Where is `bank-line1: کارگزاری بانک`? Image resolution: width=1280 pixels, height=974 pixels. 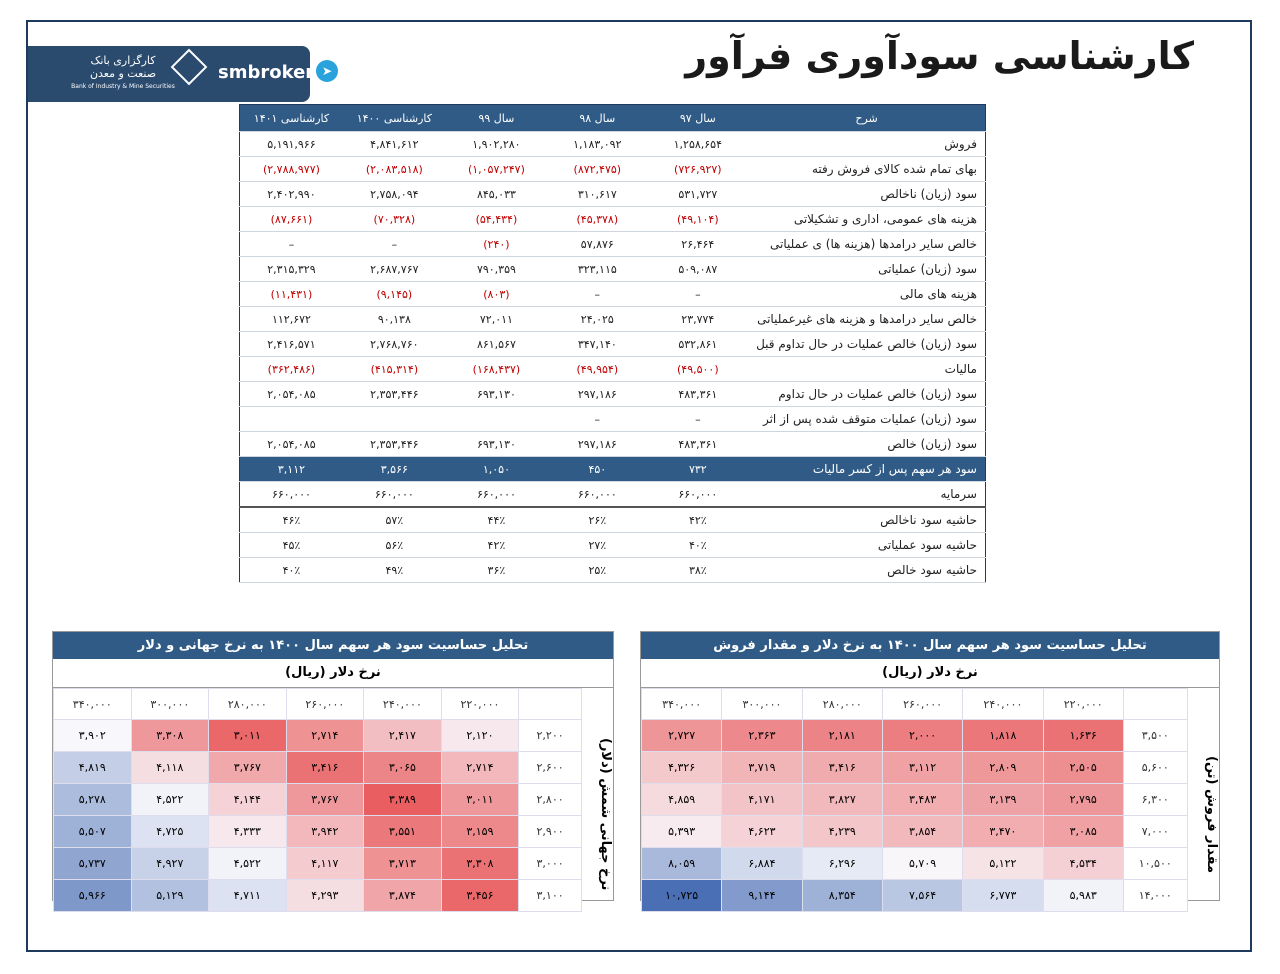
bank-line1: کارگزاری بانک is located at coordinates (123, 60).